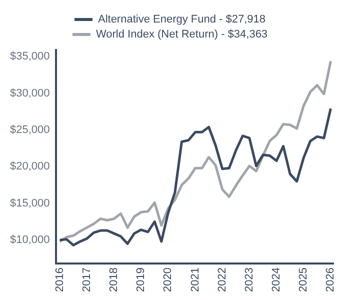 The image size is (348, 300). I want to click on x-tick-label: 2020, so click(168, 280).